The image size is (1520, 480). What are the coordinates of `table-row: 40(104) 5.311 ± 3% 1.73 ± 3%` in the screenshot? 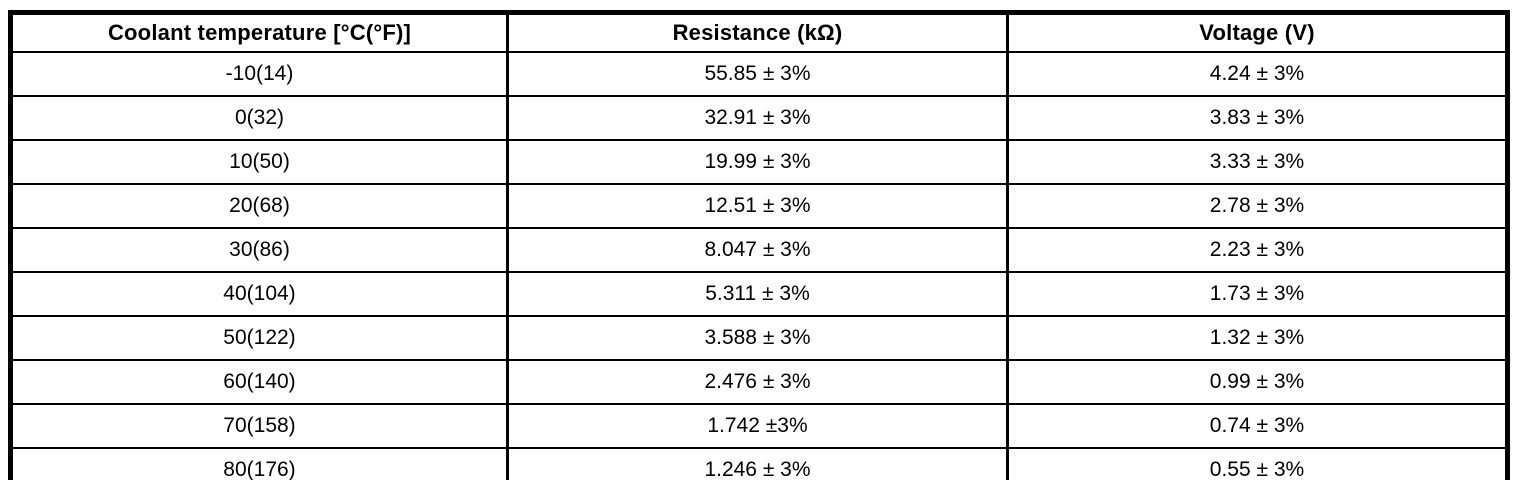 It's located at (759, 294).